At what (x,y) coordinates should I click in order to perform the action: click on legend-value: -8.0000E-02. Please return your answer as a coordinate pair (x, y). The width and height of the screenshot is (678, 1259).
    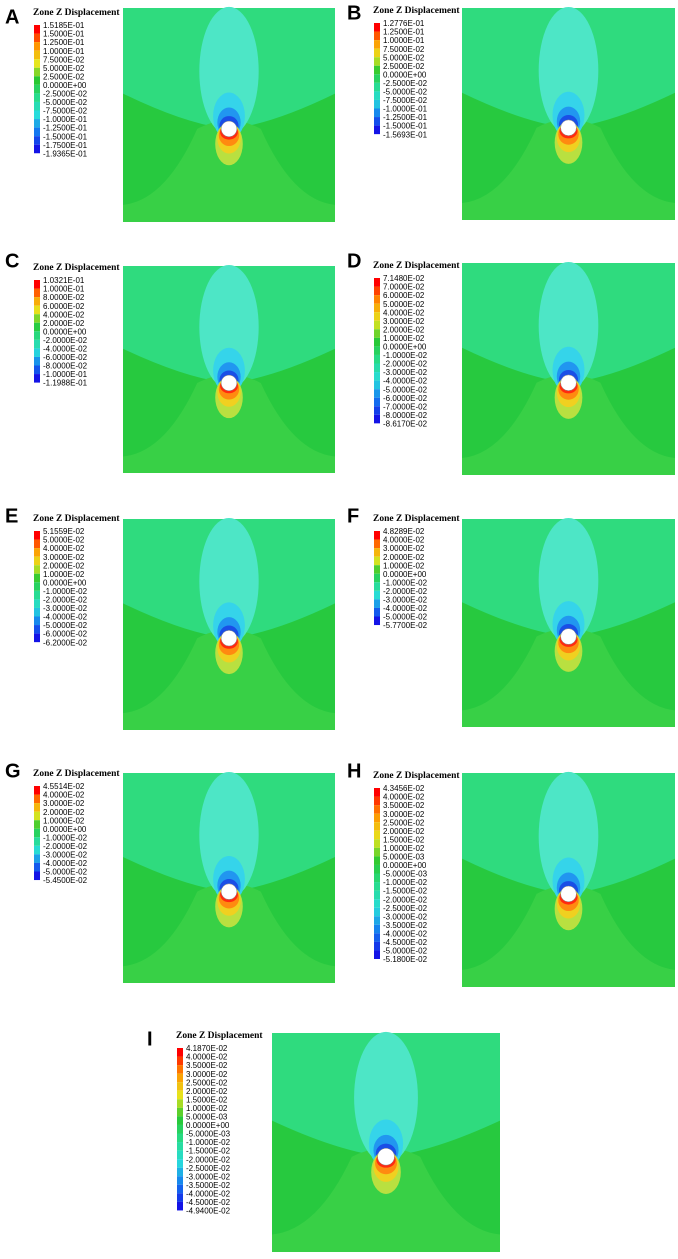
    Looking at the image, I should click on (405, 415).